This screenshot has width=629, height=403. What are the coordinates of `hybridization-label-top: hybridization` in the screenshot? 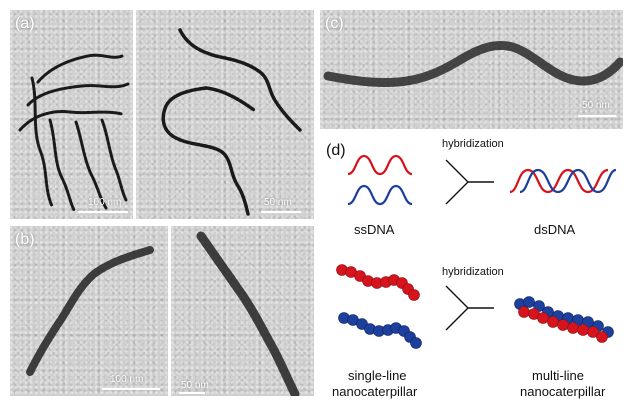 It's located at (473, 144).